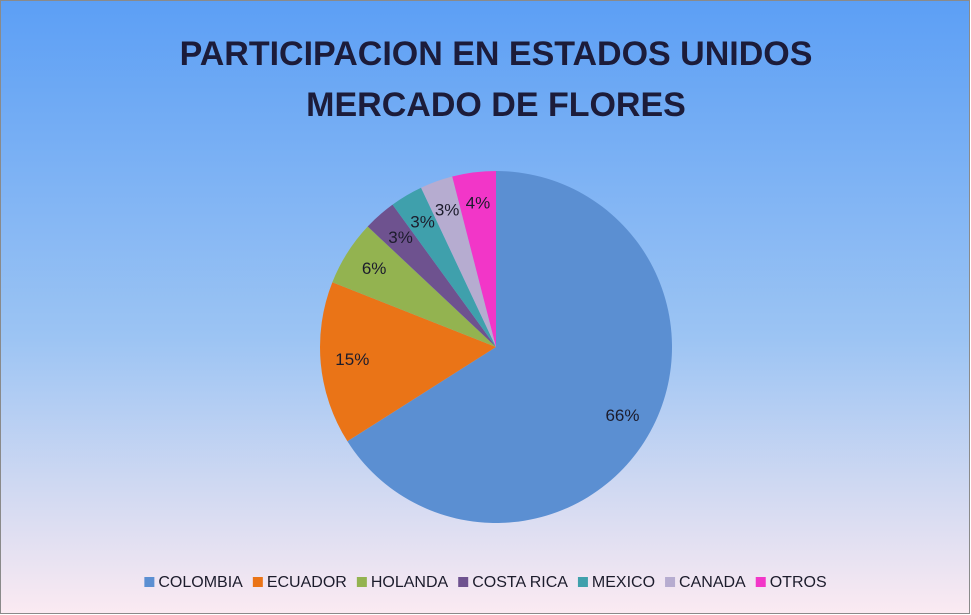 Image resolution: width=971 pixels, height=615 pixels. I want to click on data-label: 4%, so click(478, 202).